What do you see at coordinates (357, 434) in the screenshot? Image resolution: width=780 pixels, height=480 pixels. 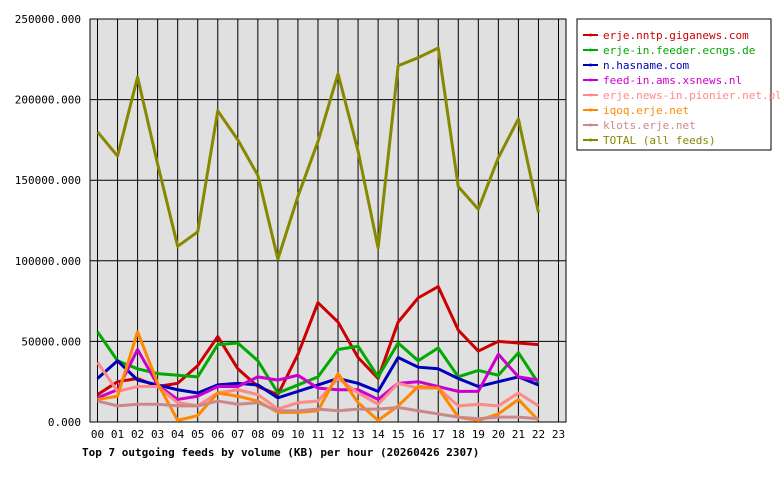 I see `x-tick-label: 13` at bounding box center [357, 434].